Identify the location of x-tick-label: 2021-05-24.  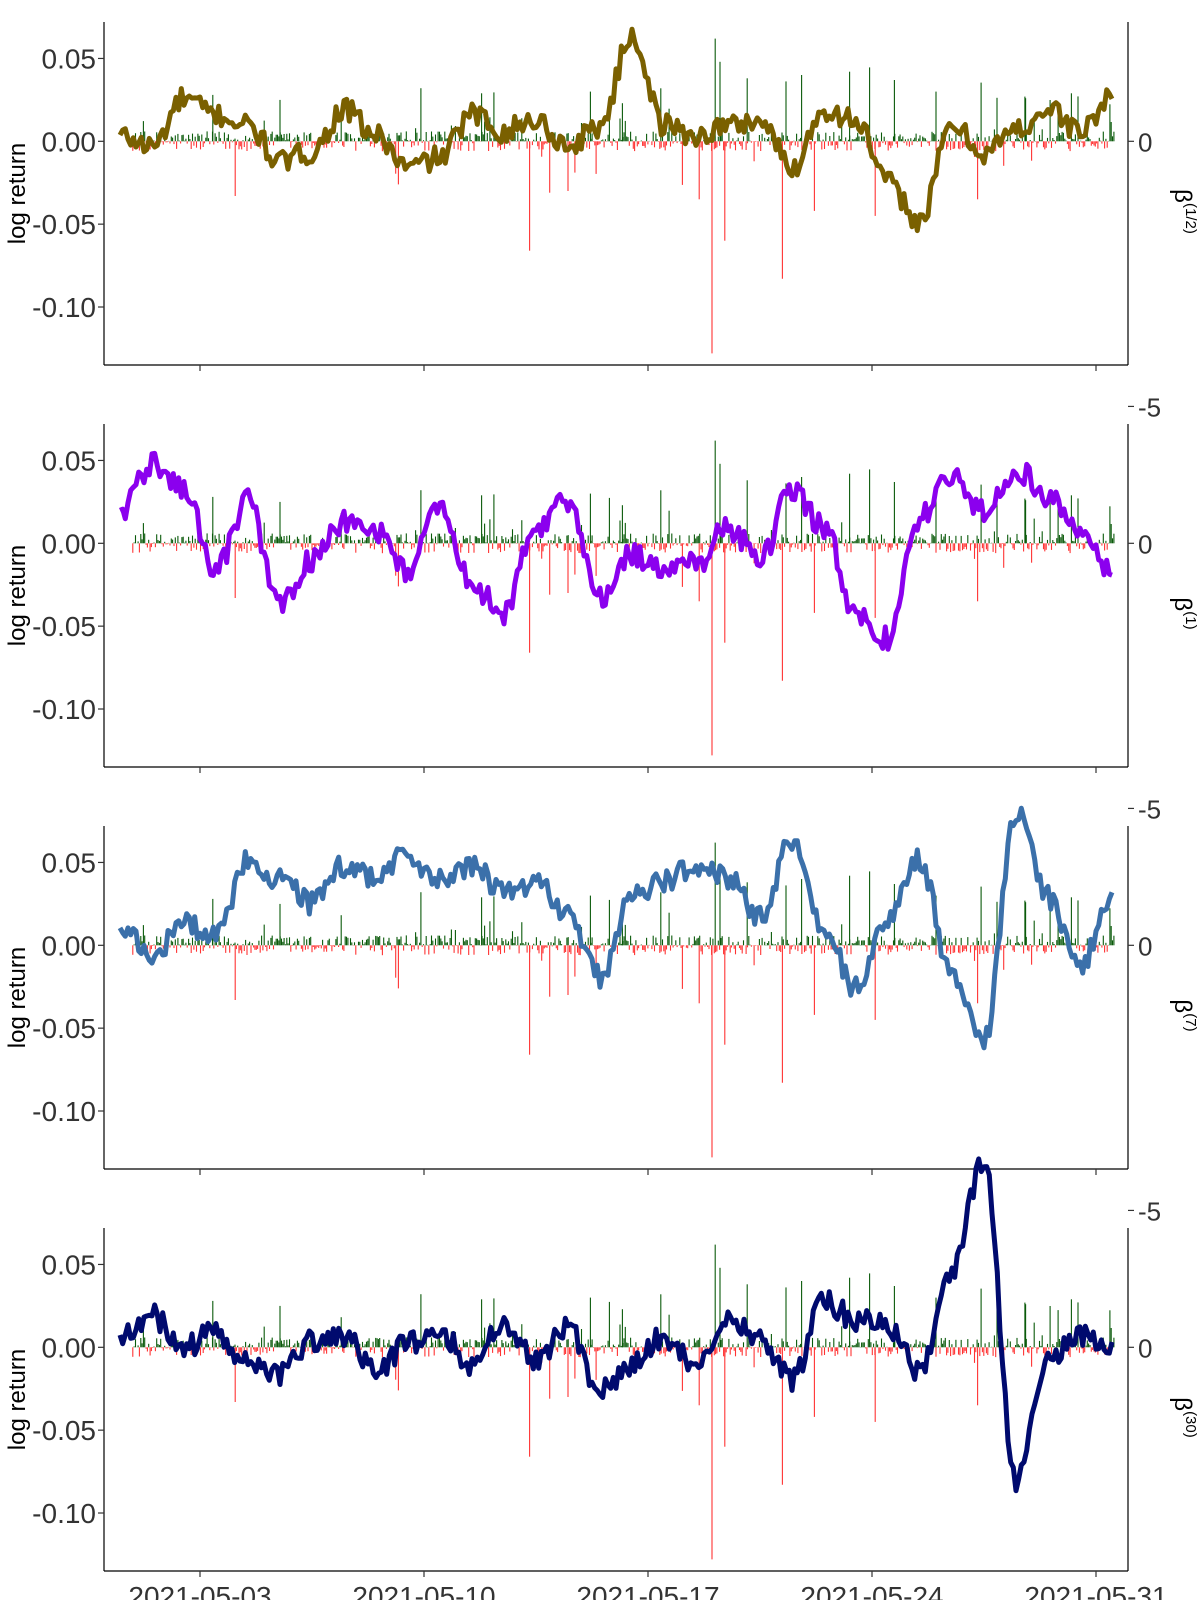
(871, 1590).